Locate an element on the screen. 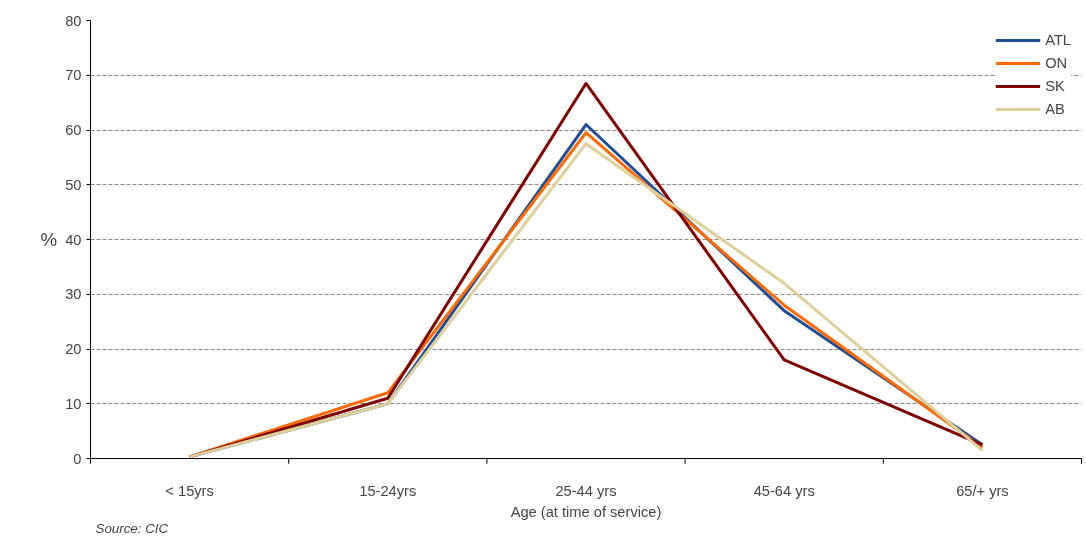  y-axis-title: % is located at coordinates (49, 239).